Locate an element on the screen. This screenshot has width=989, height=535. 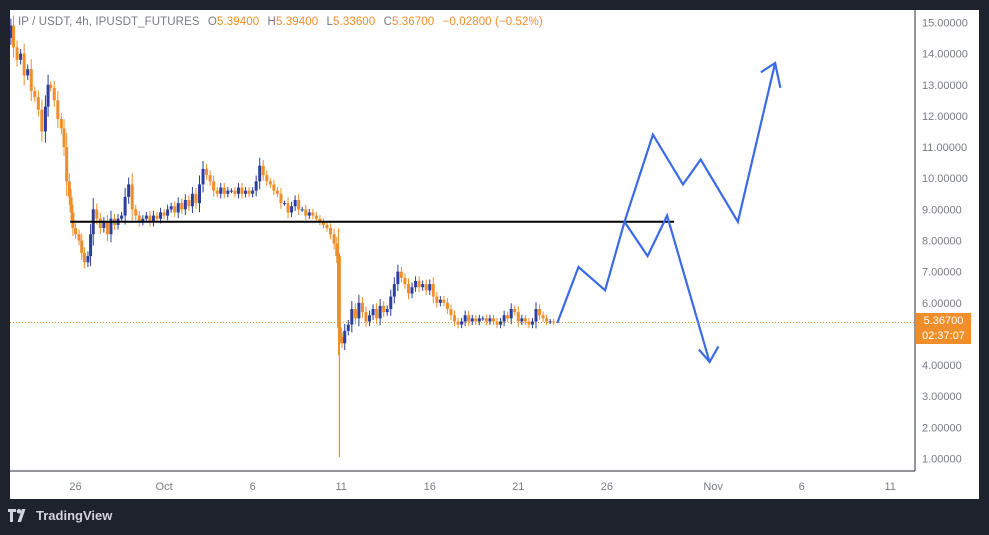
projection-main-path is located at coordinates (666, 193).